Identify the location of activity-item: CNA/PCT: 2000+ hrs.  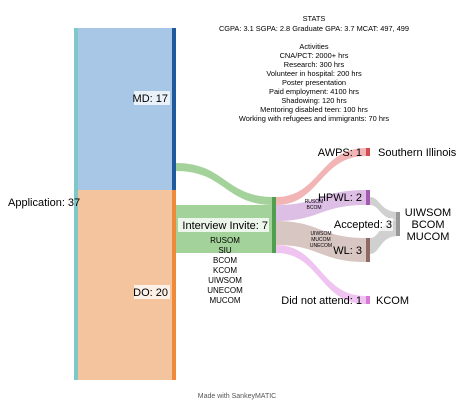
(314, 55).